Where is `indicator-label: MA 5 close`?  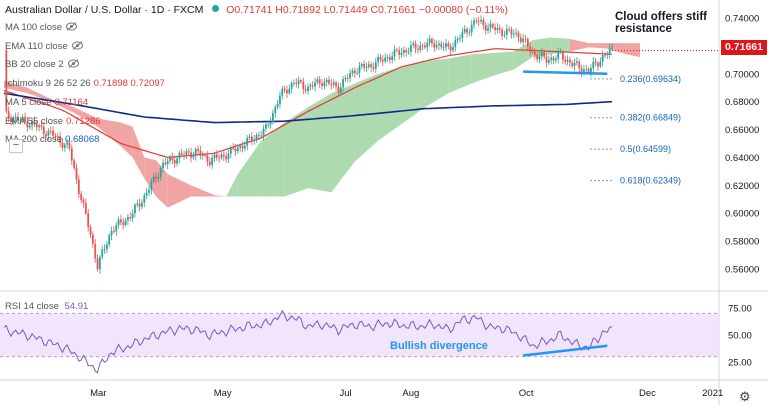 indicator-label: MA 5 close is located at coordinates (28, 102).